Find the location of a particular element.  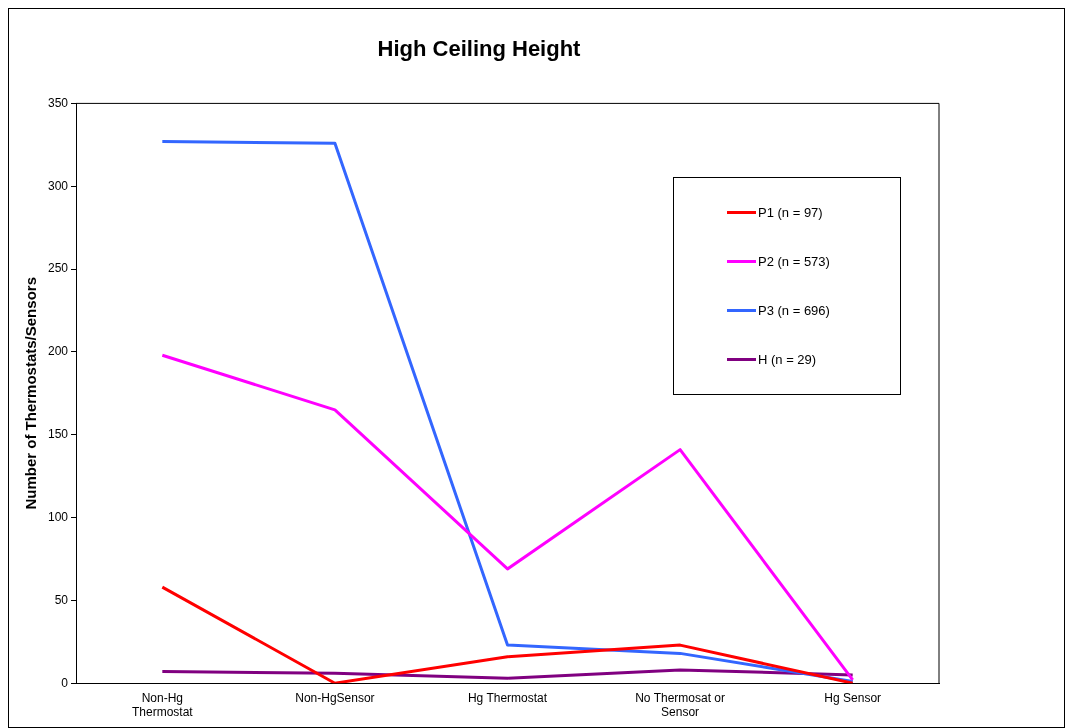

x-tick-label: Hg Sensor is located at coordinates (853, 697).